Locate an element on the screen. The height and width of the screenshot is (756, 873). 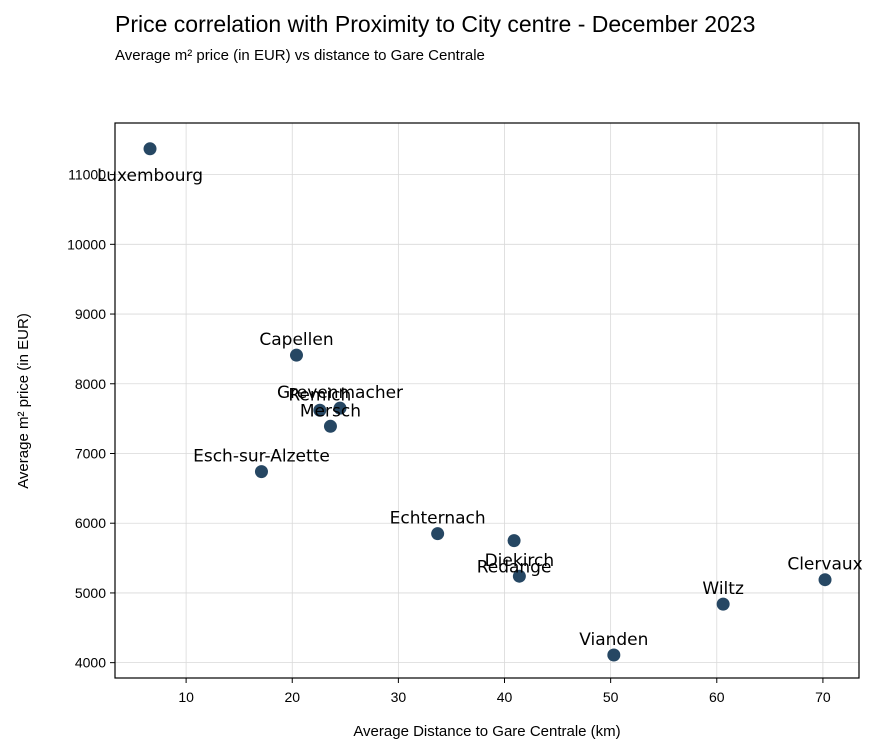
point-label: Echternach is located at coordinates (438, 519).